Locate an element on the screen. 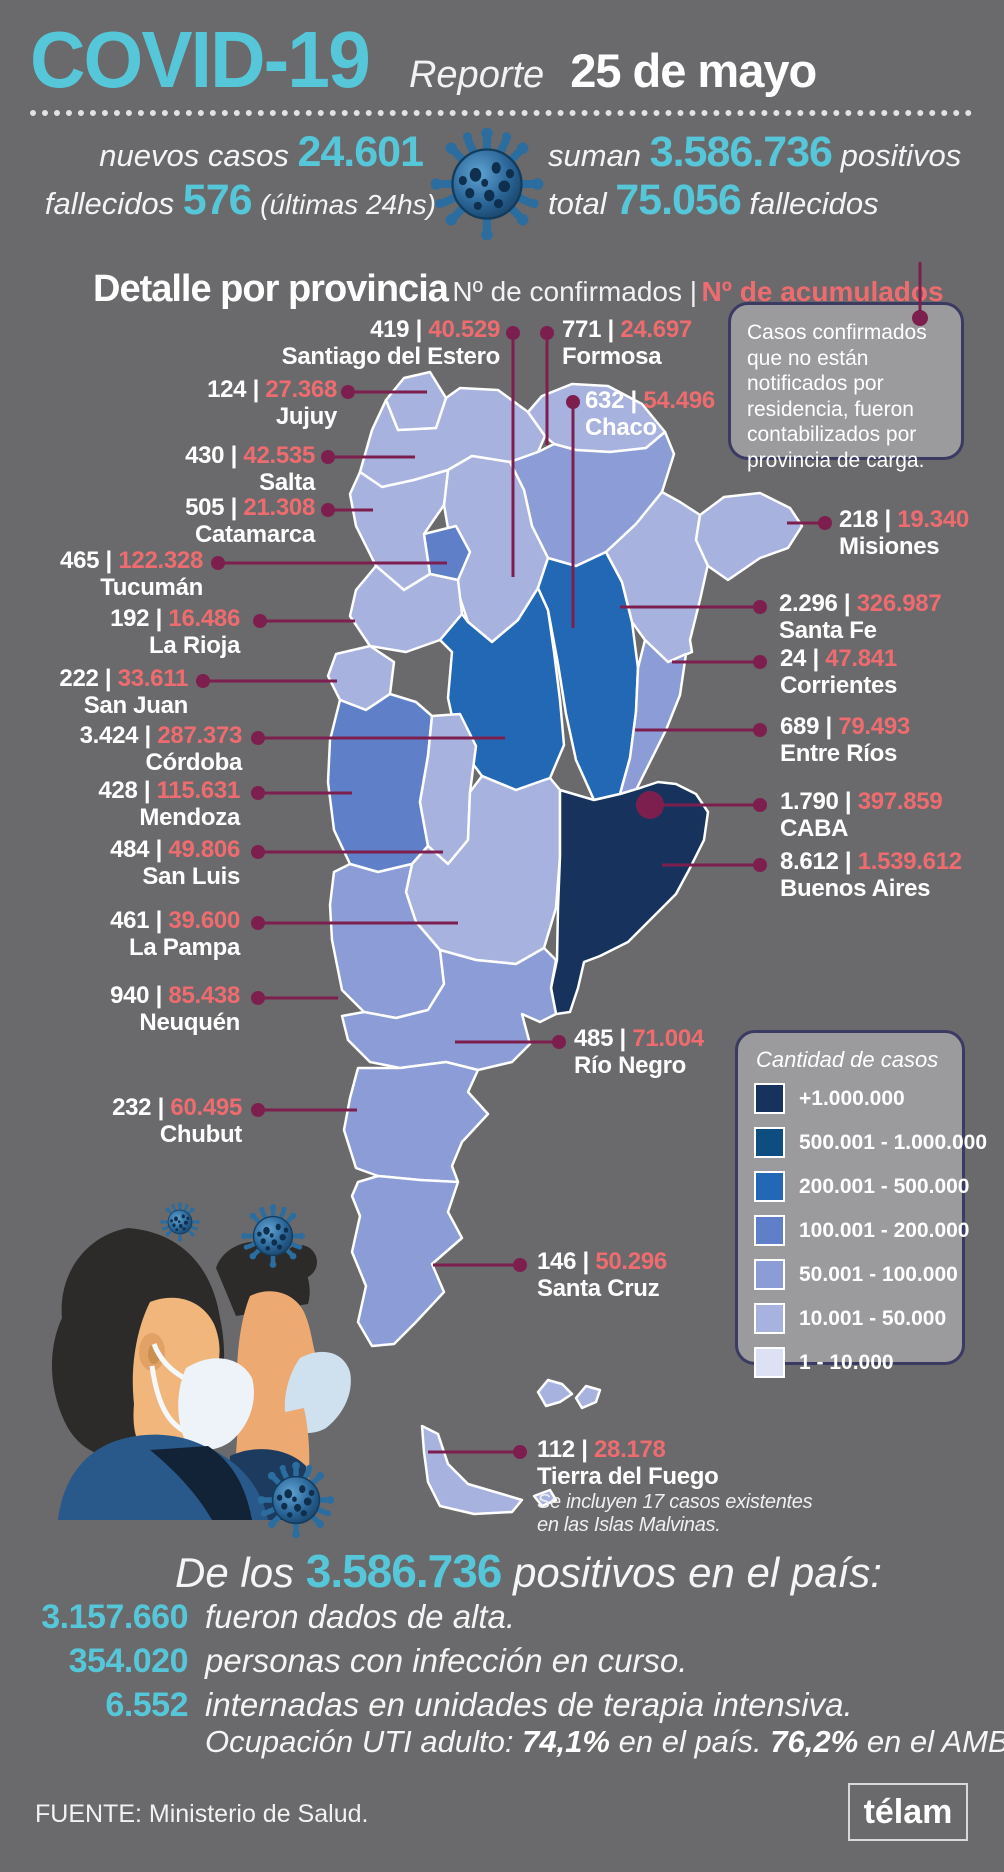 Image resolution: width=1004 pixels, height=1872 pixels. legend-title: Cantidad de casos is located at coordinates (847, 1059).